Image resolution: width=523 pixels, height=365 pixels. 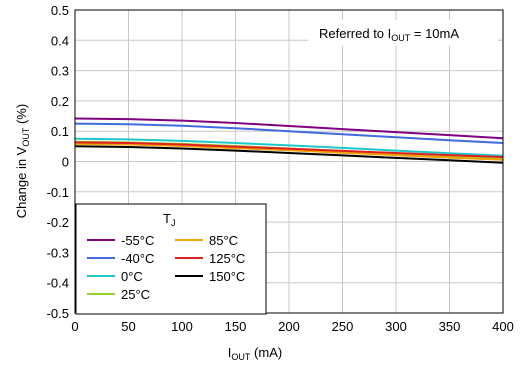 What do you see at coordinates (22, 161) in the screenshot?
I see `y-axis-label: Change in VOUT (%)` at bounding box center [22, 161].